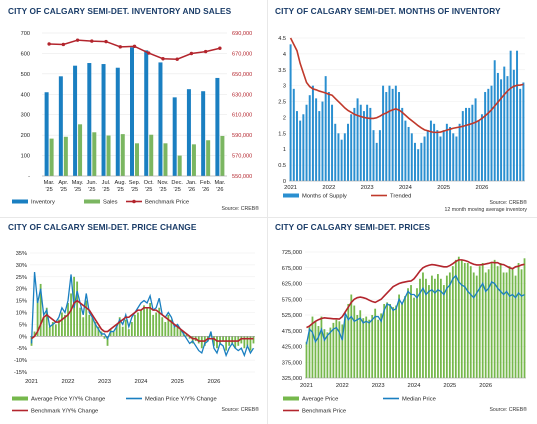 The height and width of the screenshot is (424, 537). Describe the element at coordinates (342, 386) in the screenshot. I see `prices-x-tick: 2022` at that location.